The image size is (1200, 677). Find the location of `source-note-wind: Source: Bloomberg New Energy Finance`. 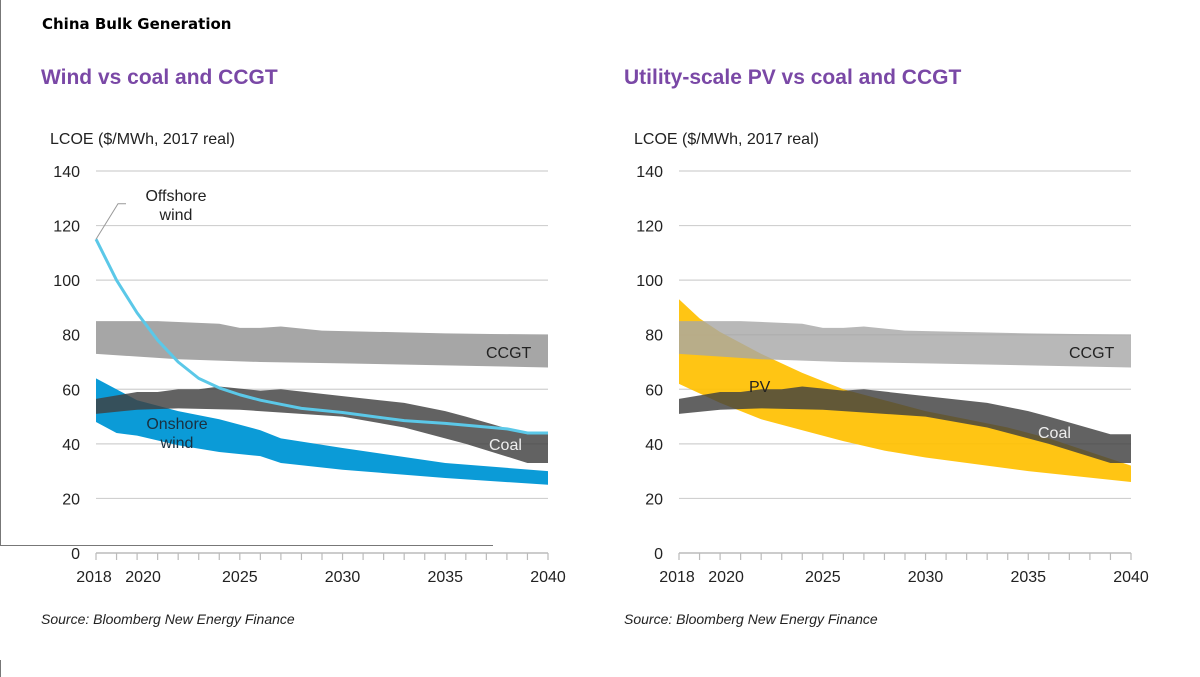

source-note-wind: Source: Bloomberg New Energy Finance is located at coordinates (168, 619).